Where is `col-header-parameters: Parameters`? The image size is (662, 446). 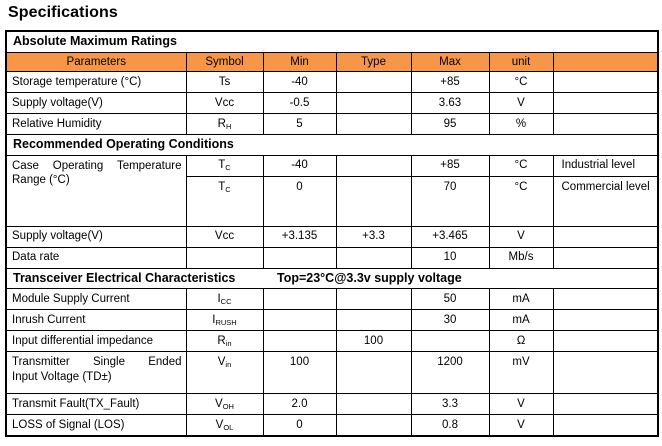
col-header-parameters: Parameters is located at coordinates (96, 62).